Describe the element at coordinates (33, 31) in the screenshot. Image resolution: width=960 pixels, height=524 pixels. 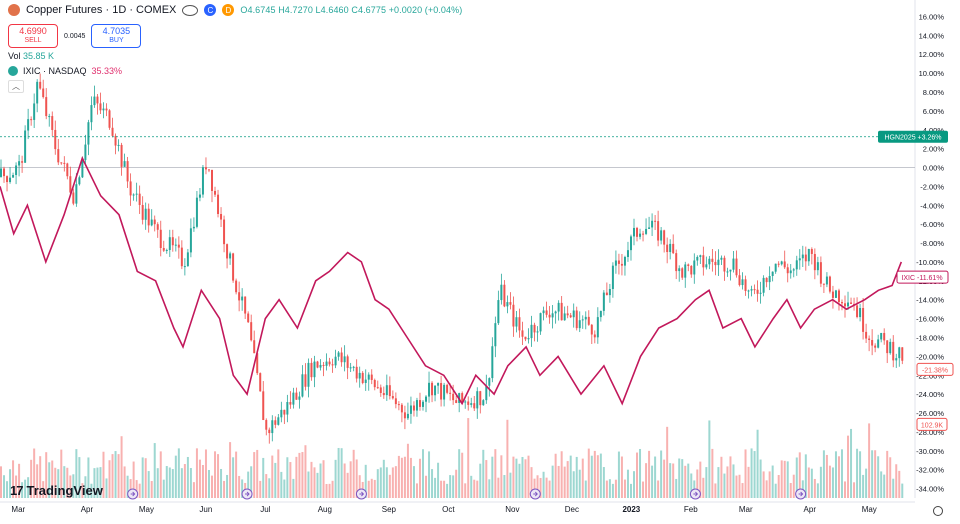
I see `sell-price: 4.6990` at that location.